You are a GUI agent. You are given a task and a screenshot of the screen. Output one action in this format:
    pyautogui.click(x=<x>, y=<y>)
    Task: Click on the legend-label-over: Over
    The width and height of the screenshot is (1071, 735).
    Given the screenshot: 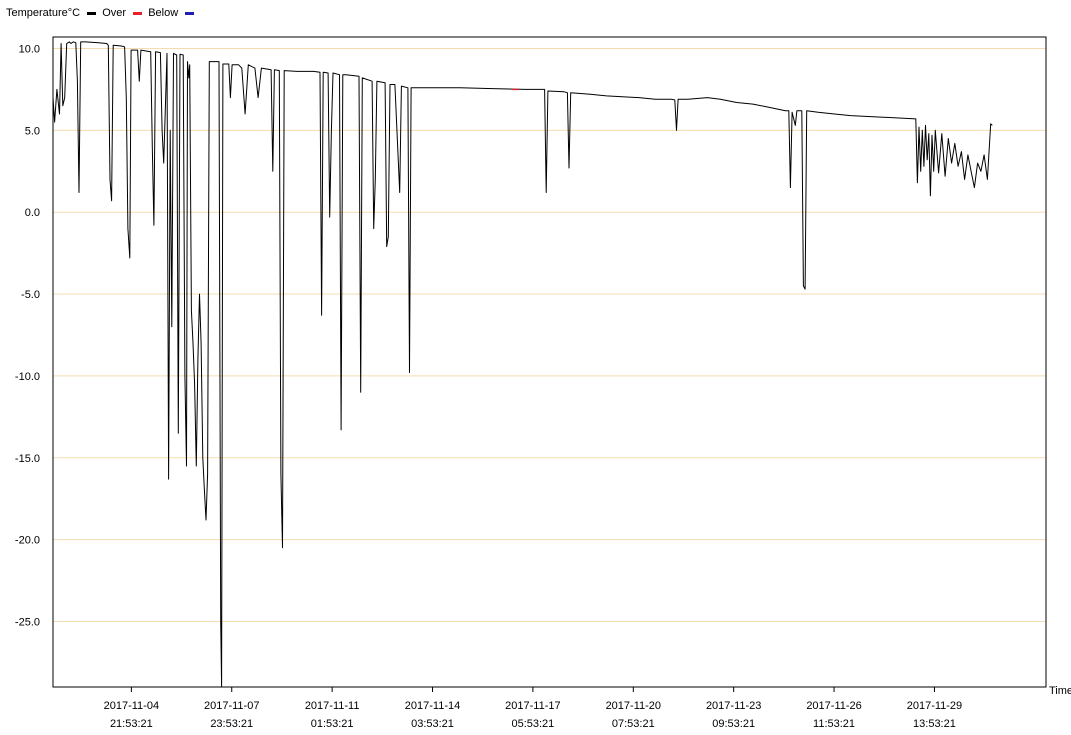 What is the action you would take?
    pyautogui.click(x=114, y=13)
    